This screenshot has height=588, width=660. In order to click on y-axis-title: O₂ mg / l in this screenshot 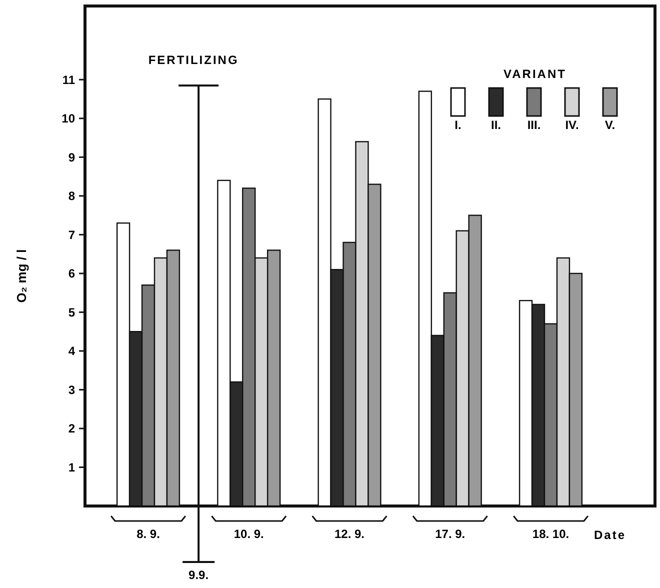, I will do `click(21, 276)`.